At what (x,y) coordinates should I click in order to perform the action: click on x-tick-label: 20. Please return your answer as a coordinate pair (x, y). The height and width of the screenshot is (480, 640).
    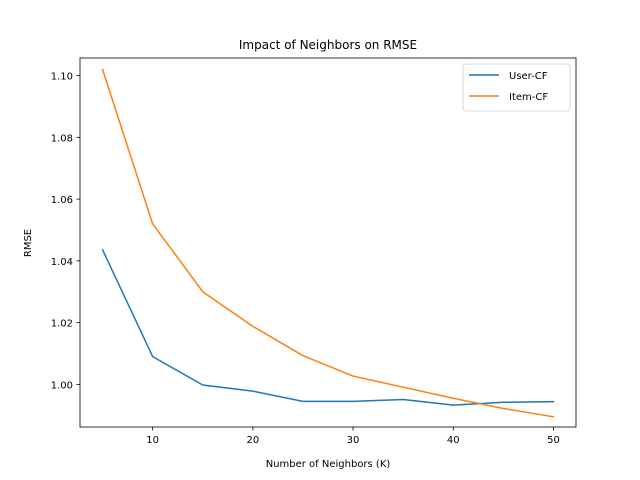
    Looking at the image, I should click on (252, 440).